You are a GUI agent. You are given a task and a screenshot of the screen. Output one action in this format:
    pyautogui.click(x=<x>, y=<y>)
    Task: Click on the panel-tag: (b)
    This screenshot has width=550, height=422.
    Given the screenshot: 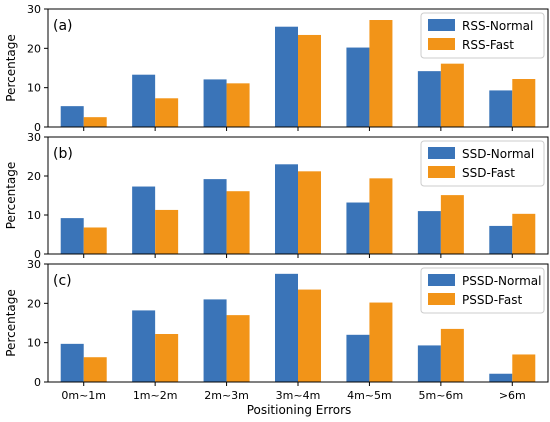 What is the action you would take?
    pyautogui.click(x=63, y=154)
    